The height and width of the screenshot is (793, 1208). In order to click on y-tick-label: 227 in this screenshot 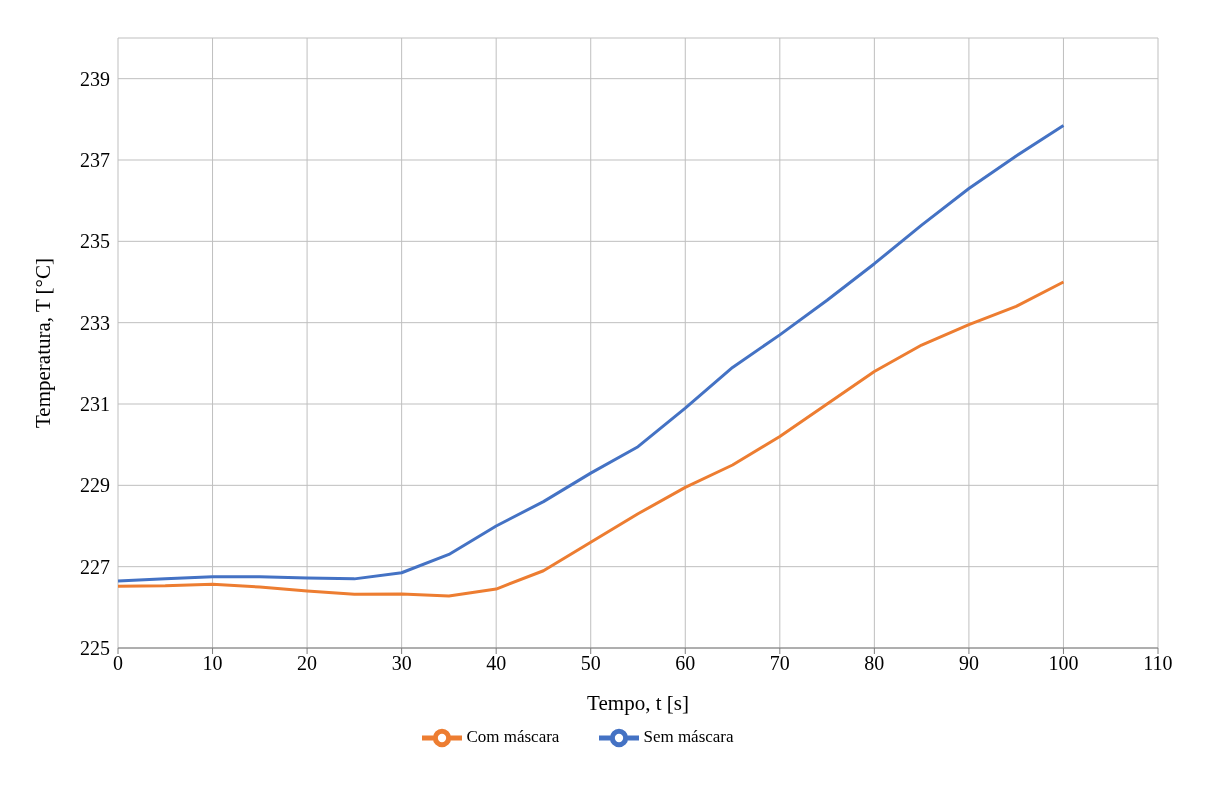, I will do `click(95, 566)`.